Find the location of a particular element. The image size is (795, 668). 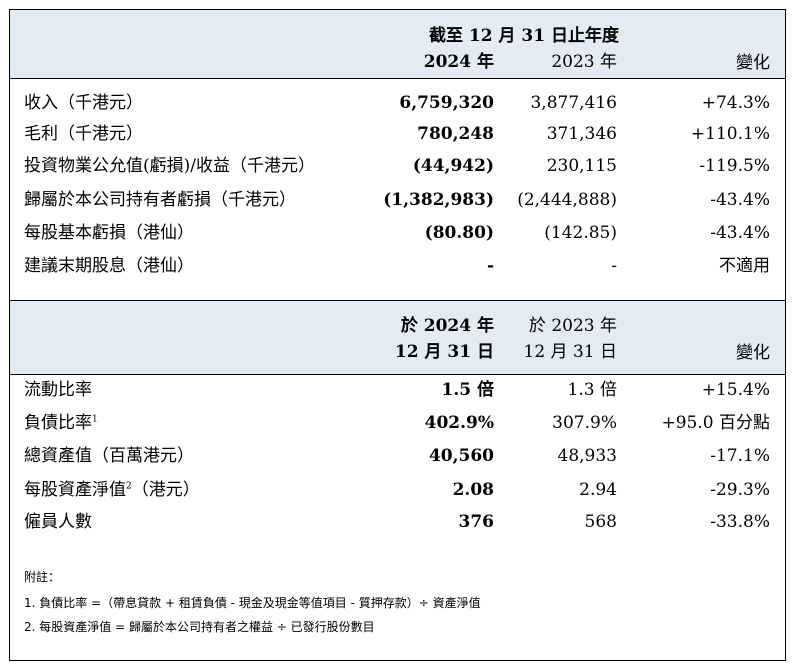

row-current-value: 376 is located at coordinates (476, 522).